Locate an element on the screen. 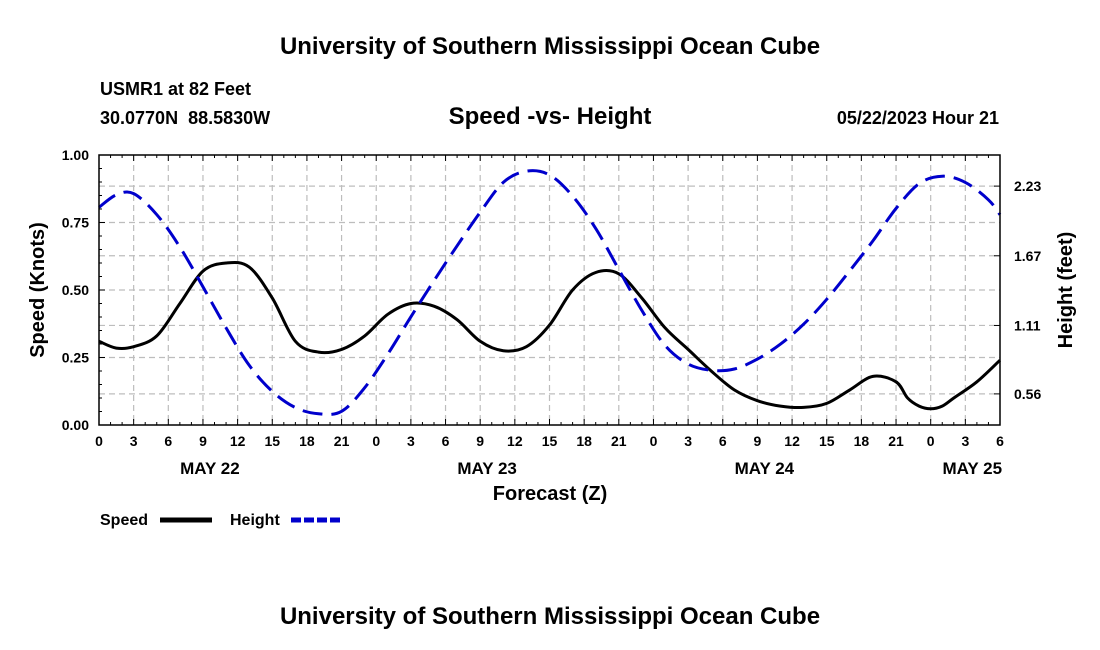  date-label: MAY 22 is located at coordinates (210, 468).